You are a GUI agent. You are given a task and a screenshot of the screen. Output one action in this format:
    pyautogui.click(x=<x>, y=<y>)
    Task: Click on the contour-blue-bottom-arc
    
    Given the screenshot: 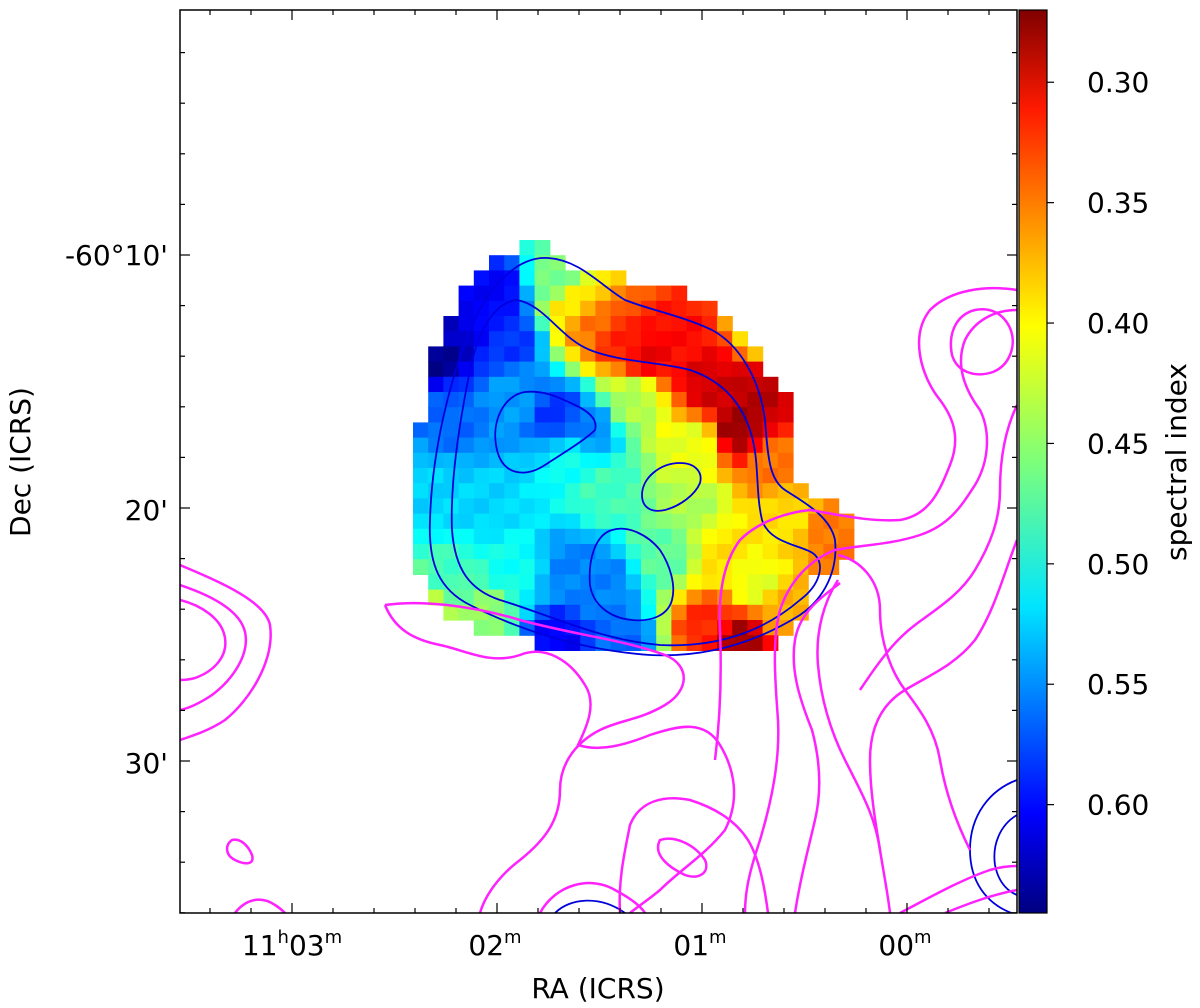 What is the action you would take?
    pyautogui.click(x=590, y=906)
    